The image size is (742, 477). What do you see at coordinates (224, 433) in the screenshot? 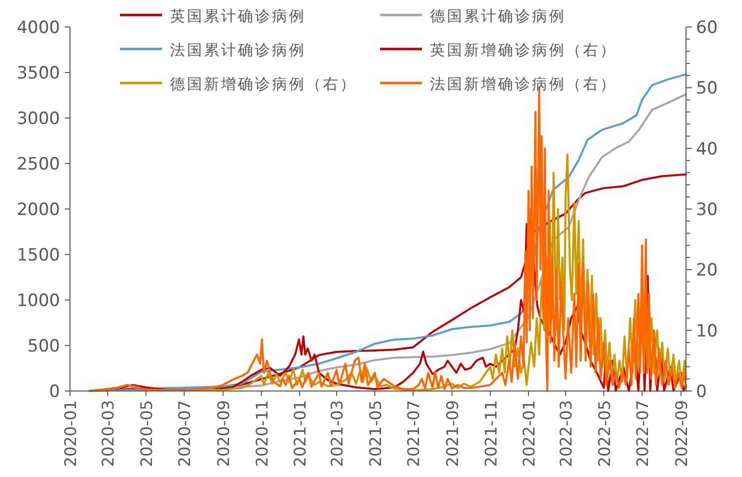
I see `x-tick-label: 2020-09` at bounding box center [224, 433].